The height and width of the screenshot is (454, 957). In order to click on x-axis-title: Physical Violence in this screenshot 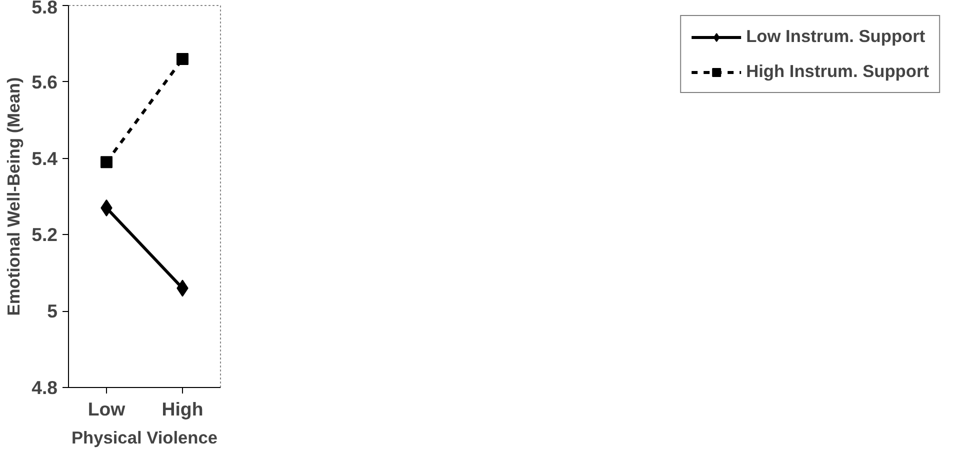, I will do `click(144, 438)`.